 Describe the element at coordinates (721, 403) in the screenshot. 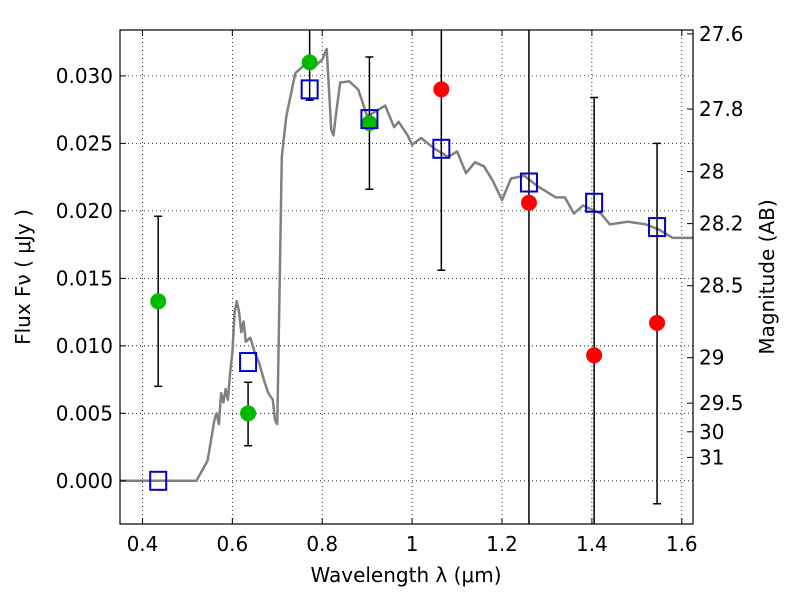

I see `right-tick-label: 29.5` at that location.